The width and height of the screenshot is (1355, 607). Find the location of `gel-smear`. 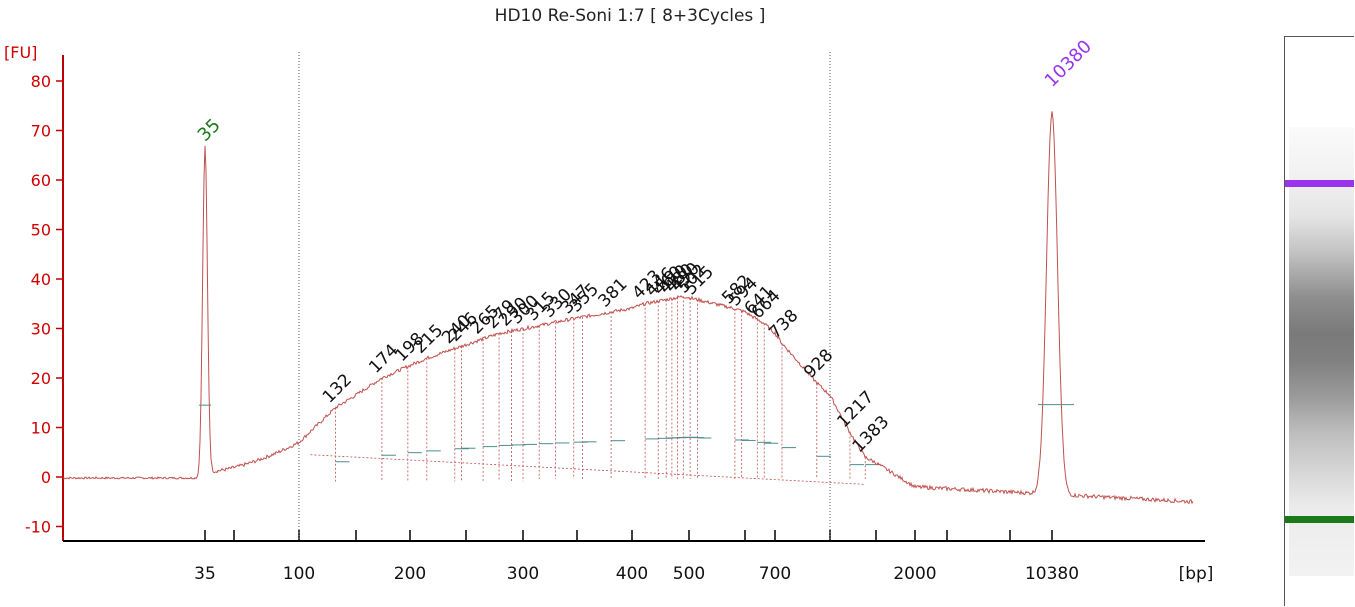

gel-smear is located at coordinates (1321, 351).